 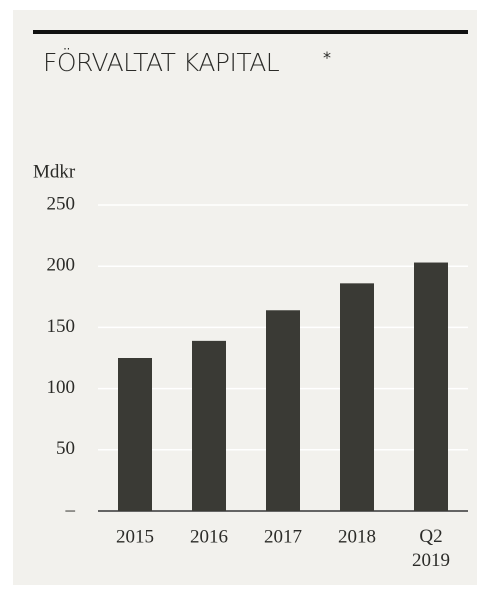 What do you see at coordinates (283, 536) in the screenshot?
I see `x-tick-label: 2017` at bounding box center [283, 536].